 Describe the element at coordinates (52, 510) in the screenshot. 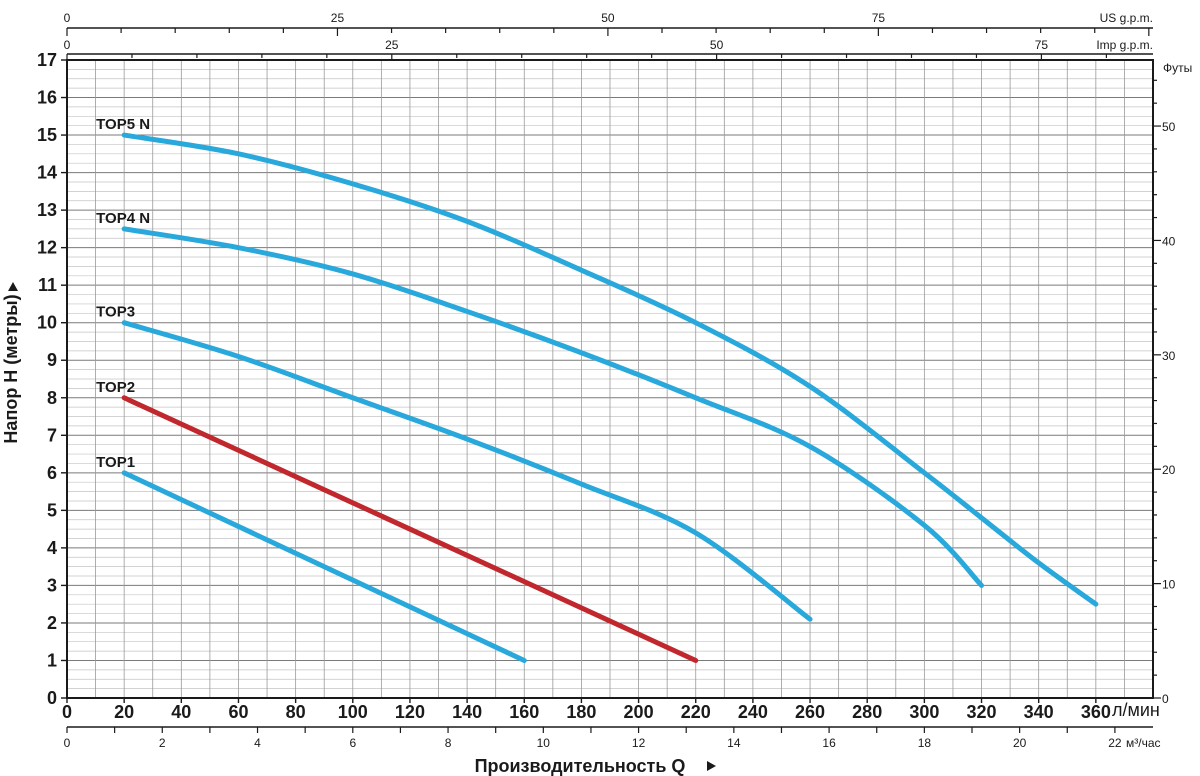

I see `y-tick-label: 5` at that location.